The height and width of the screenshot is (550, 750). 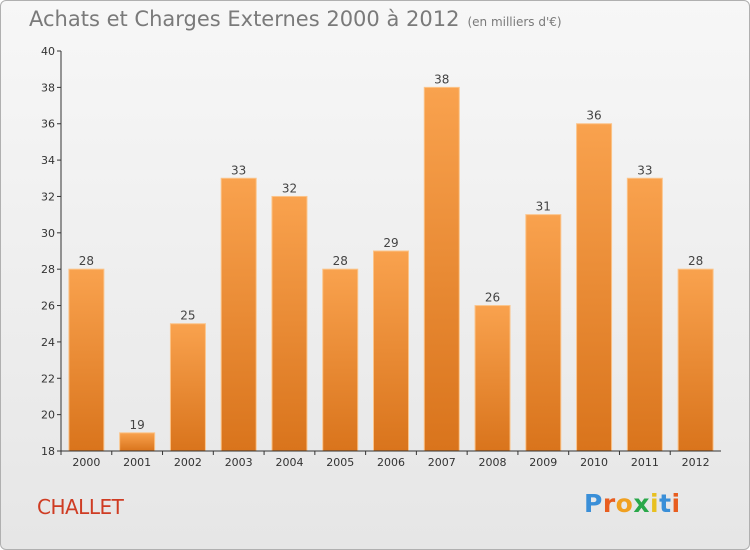 What do you see at coordinates (48, 51) in the screenshot?
I see `y-tick-label: 40` at bounding box center [48, 51].